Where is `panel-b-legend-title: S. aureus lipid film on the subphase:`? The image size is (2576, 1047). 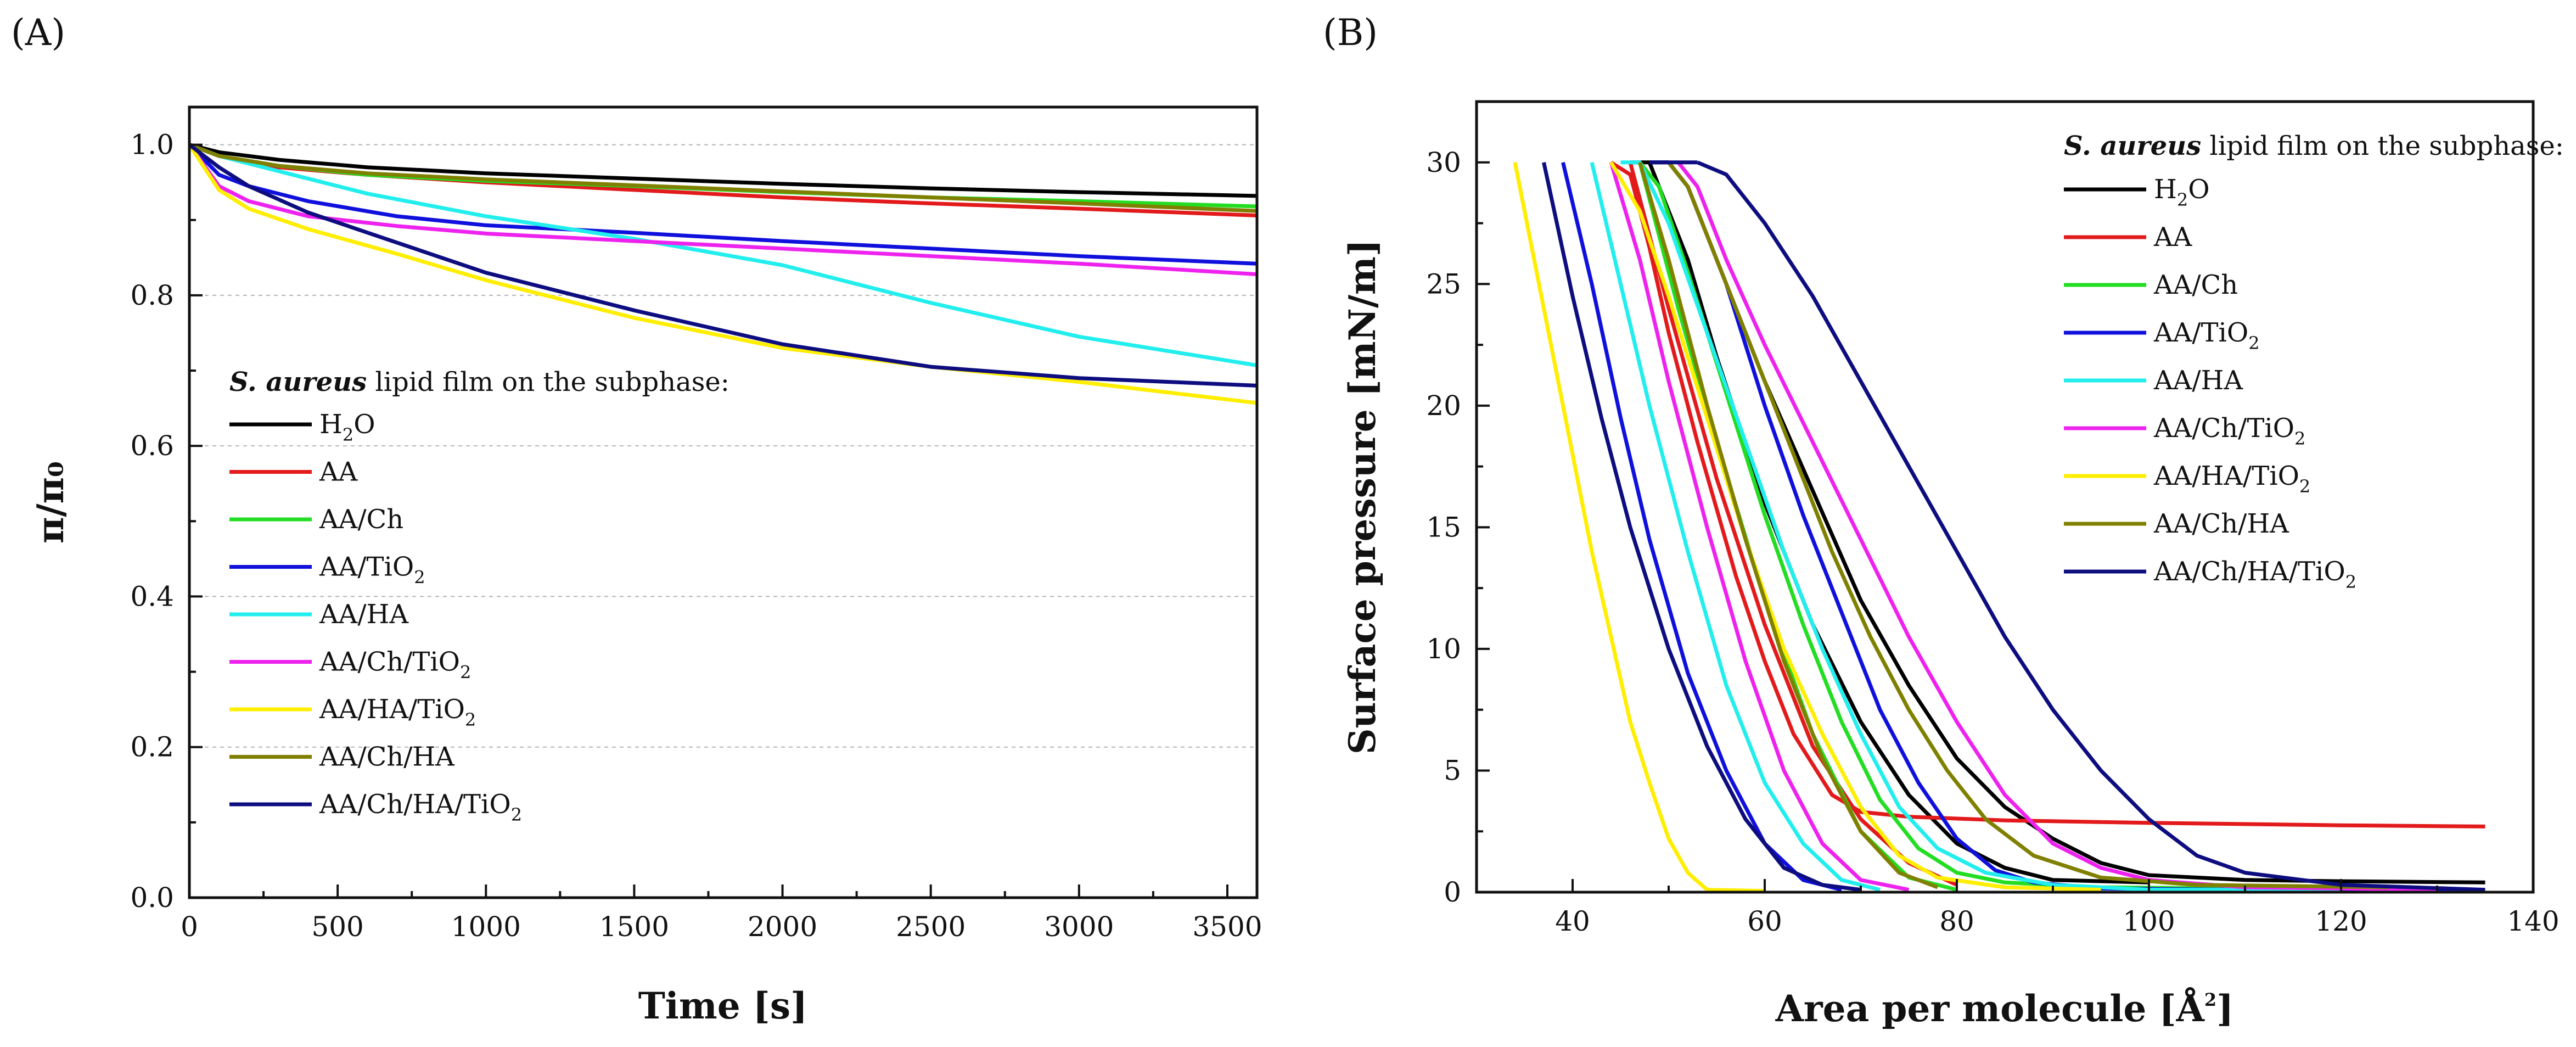
panel-b-legend-title: S. aureus lipid film on the subphase: is located at coordinates (2314, 146).